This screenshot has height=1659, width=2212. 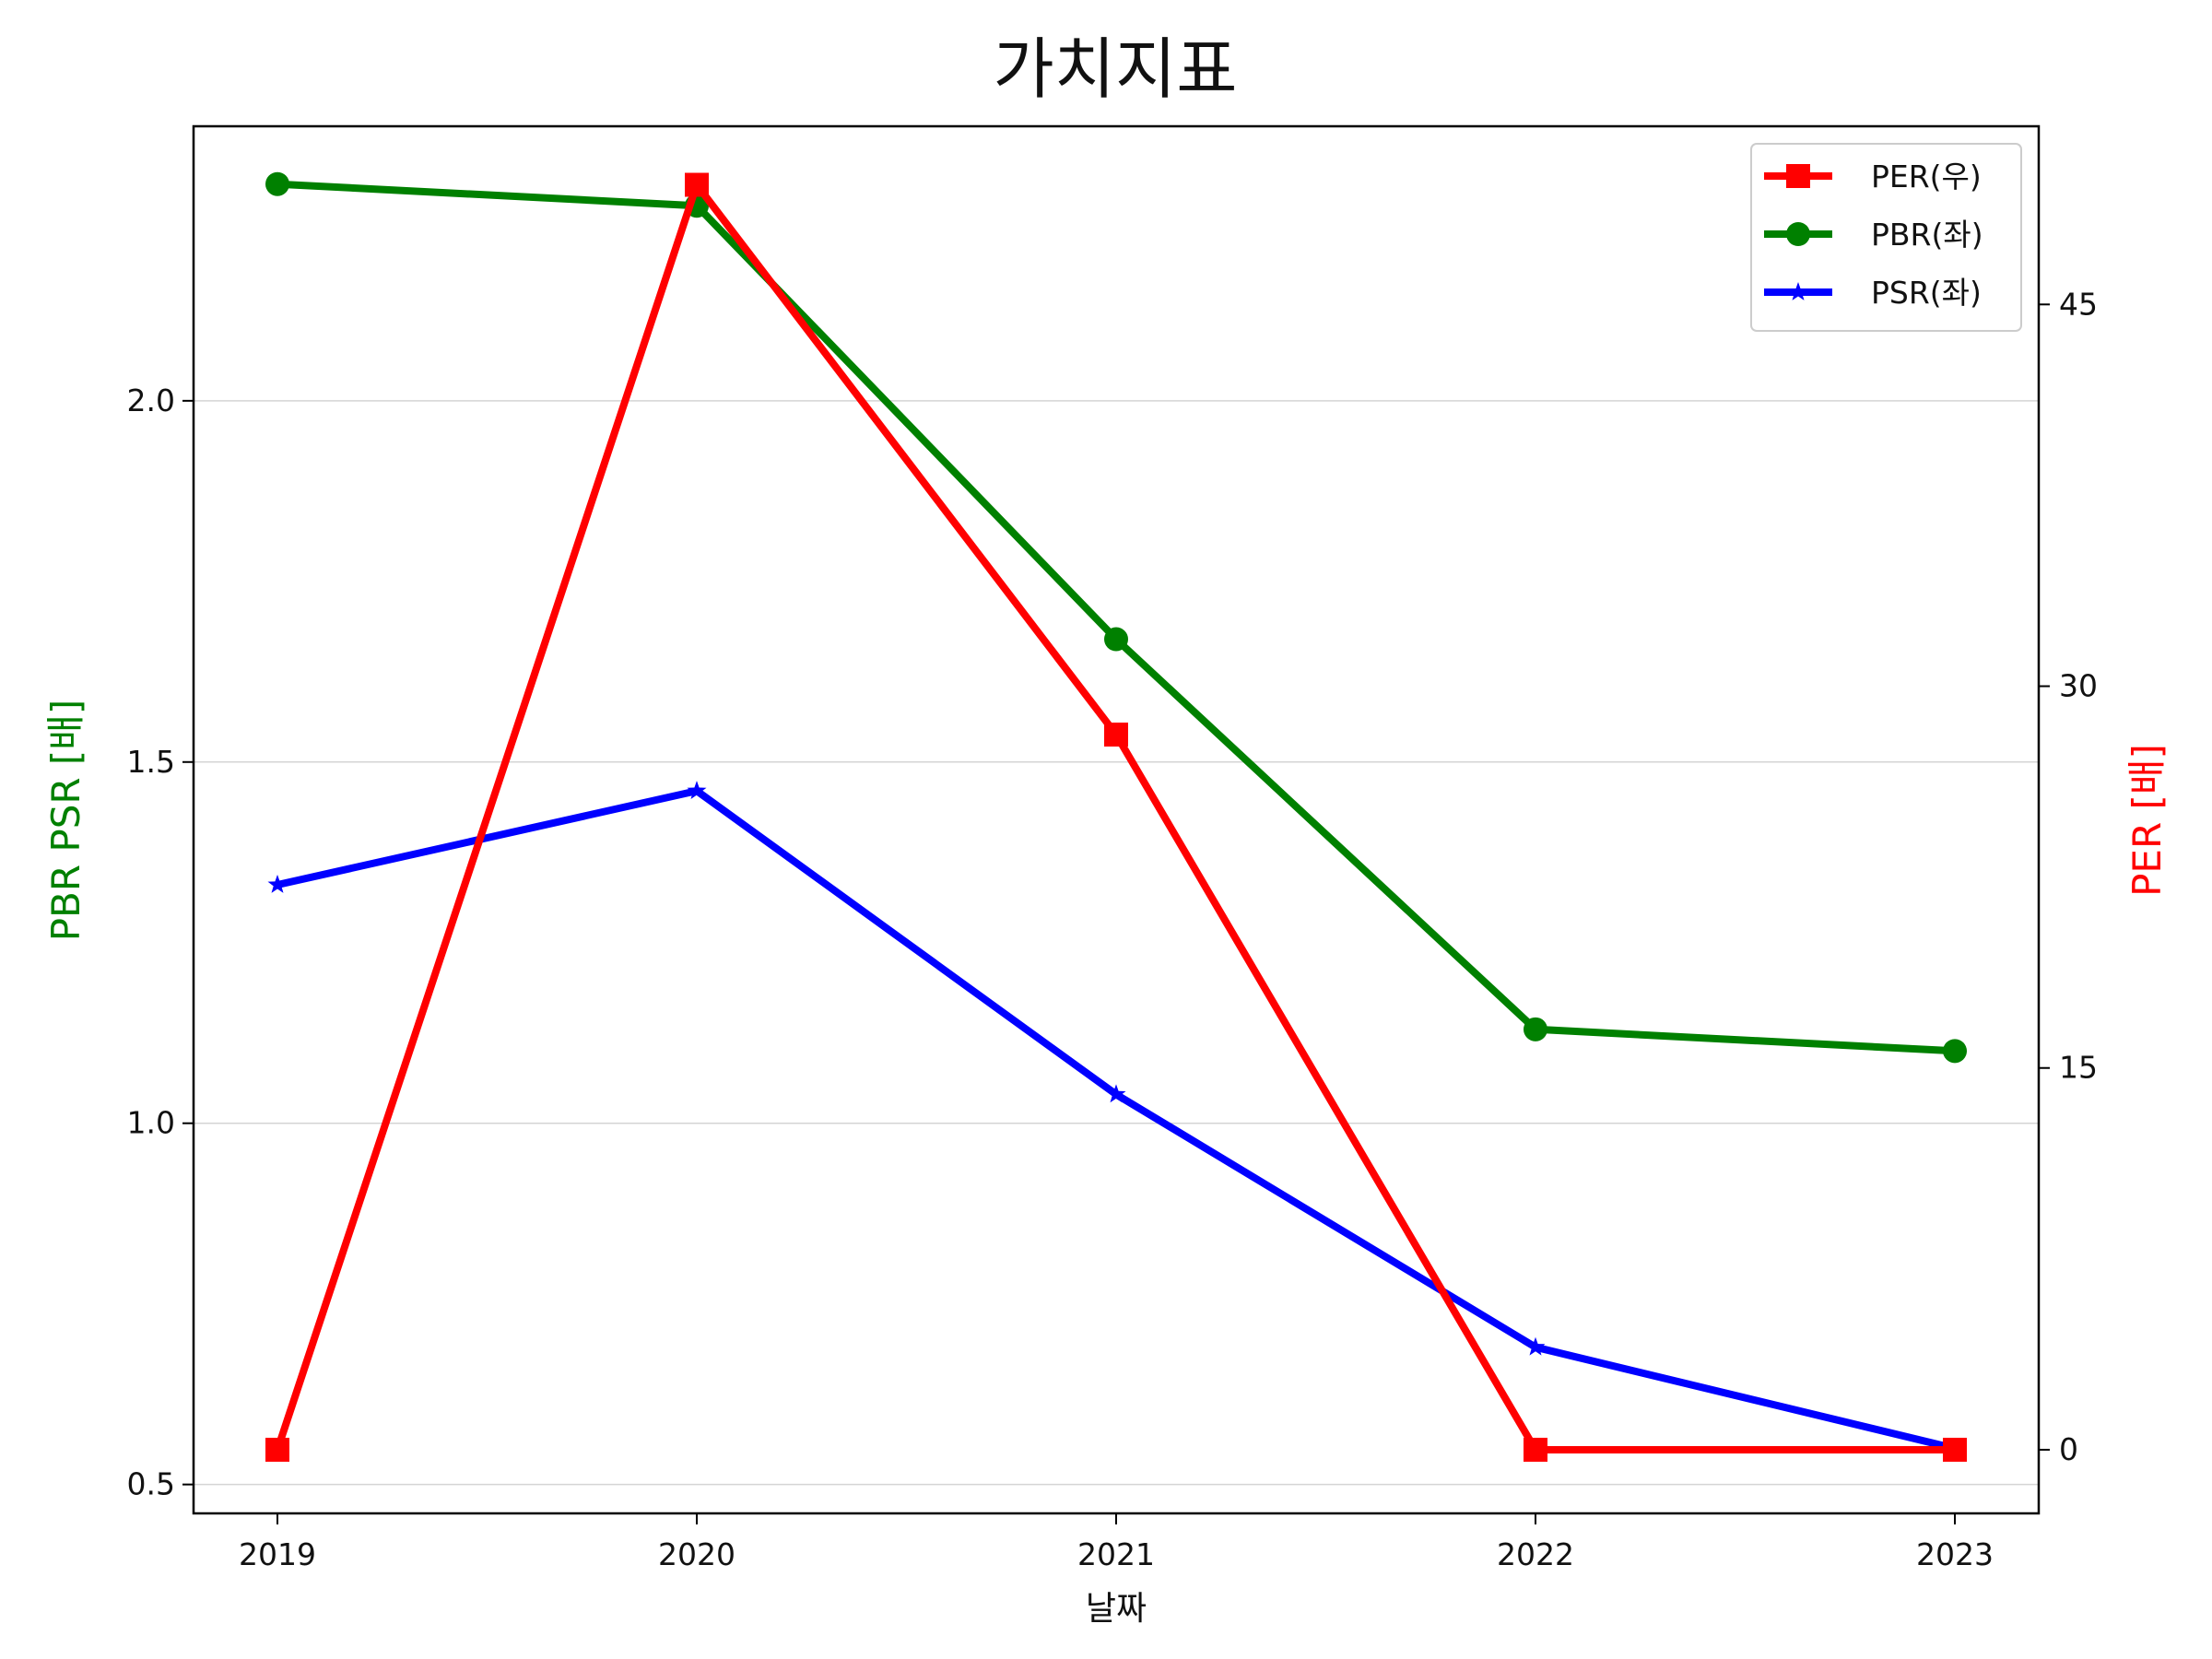 What do you see at coordinates (2147, 820) in the screenshot?
I see `right-y-axis-label: PER [배]` at bounding box center [2147, 820].